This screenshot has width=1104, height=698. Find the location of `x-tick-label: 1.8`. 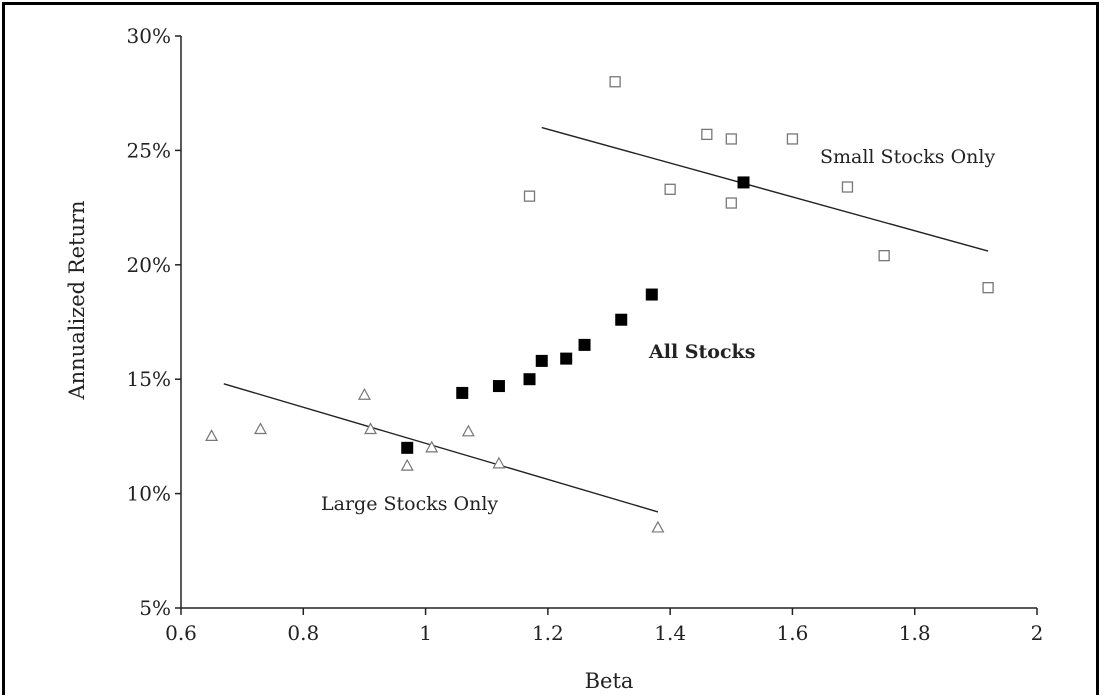

x-tick-label: 1.8 is located at coordinates (915, 633).